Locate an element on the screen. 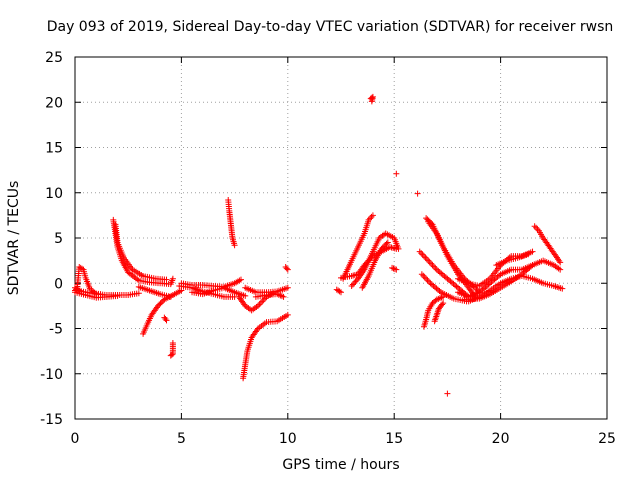 The height and width of the screenshot is (480, 640). y-tick-label: -15 is located at coordinates (51, 420).